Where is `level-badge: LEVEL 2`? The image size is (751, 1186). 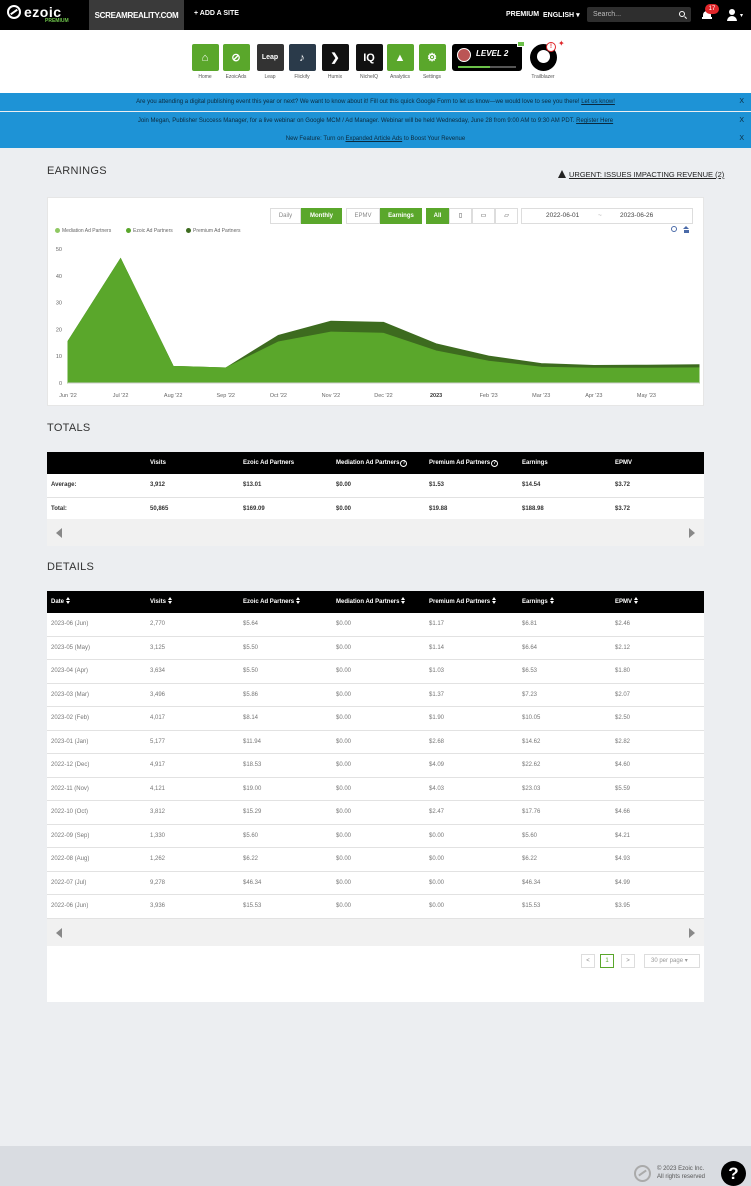
level-badge: LEVEL 2 is located at coordinates (487, 57).